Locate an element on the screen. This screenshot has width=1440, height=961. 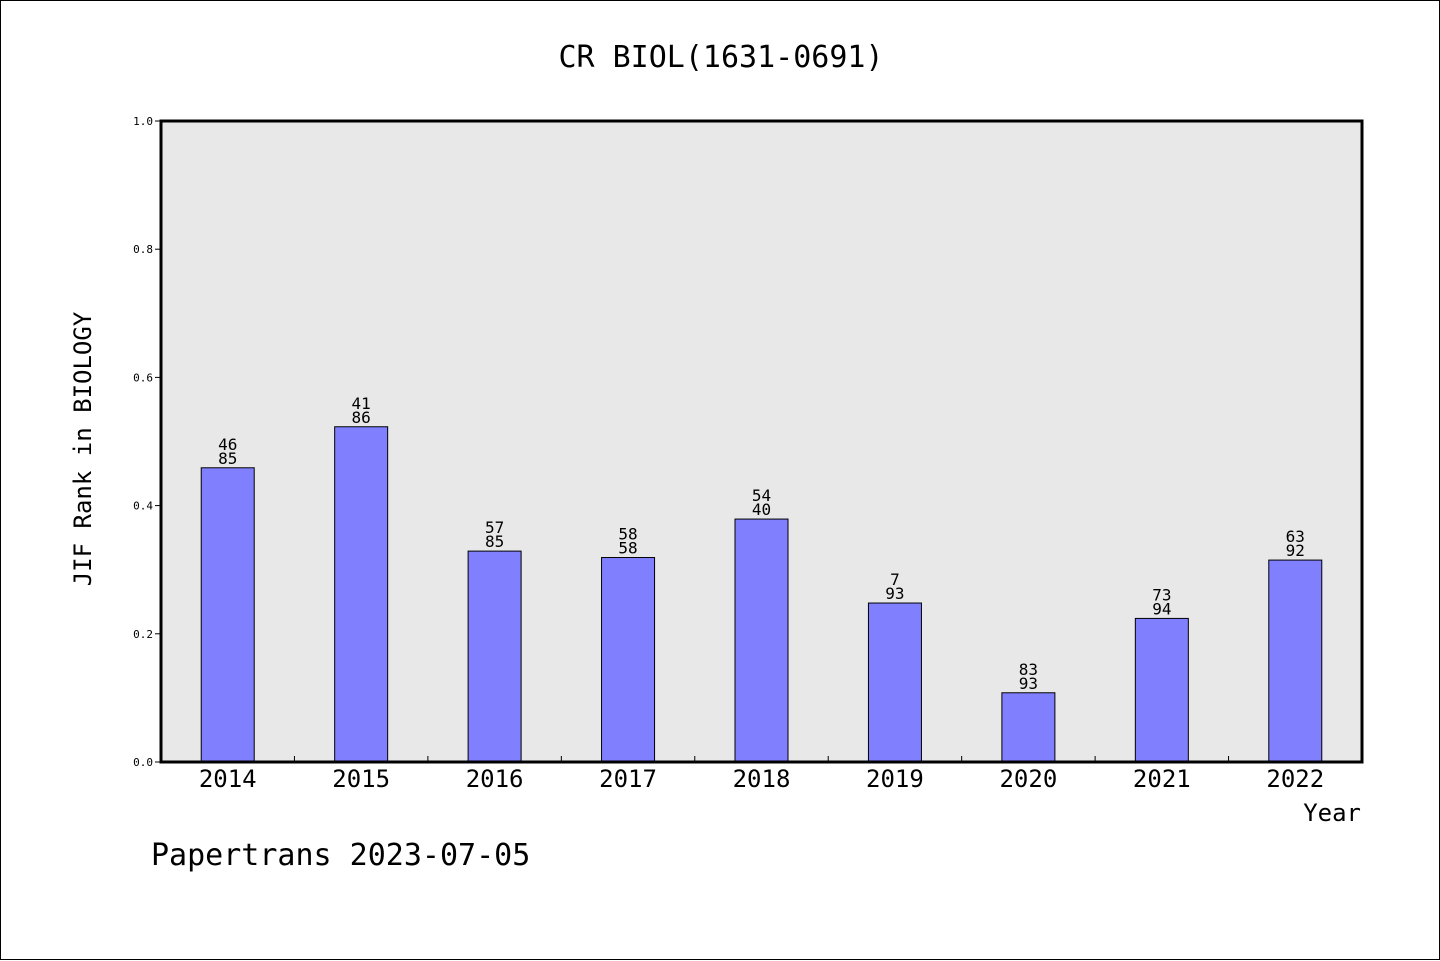
x-axis: 2014 2015 2016 2017 2018 2019 2020 2021 2022 is located at coordinates (761, 774).